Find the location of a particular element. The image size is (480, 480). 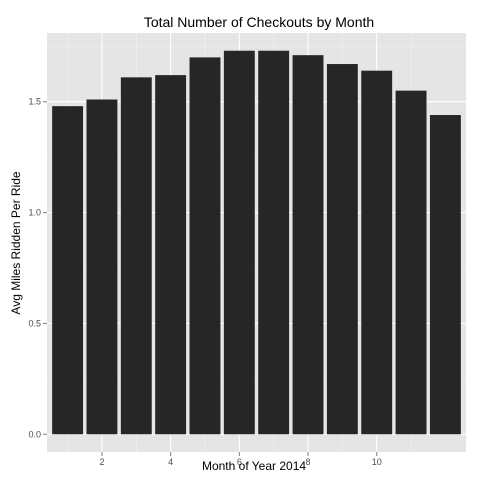

x-tick-label: 8 is located at coordinates (308, 462).